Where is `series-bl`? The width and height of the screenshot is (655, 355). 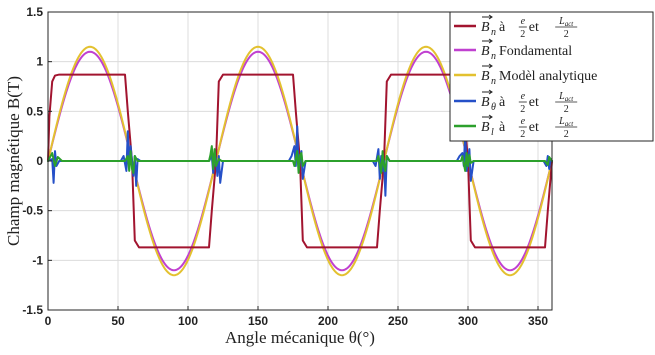
series-bl is located at coordinates (300, 159).